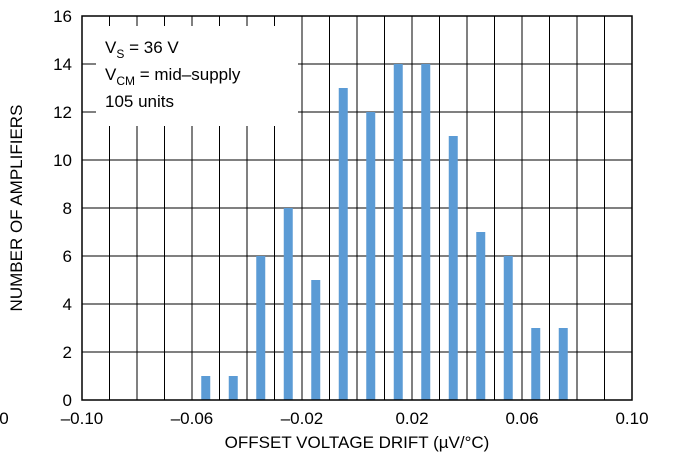 The image size is (674, 462). Describe the element at coordinates (142, 49) in the screenshot. I see `annotation-line-1: VS = 36 V` at that location.